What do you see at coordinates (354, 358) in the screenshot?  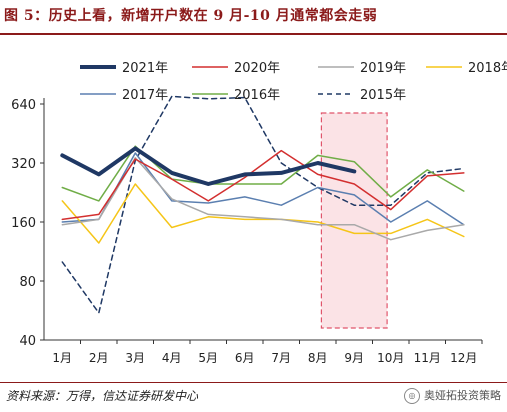 I see `x-tick-label: 9月` at bounding box center [354, 358].